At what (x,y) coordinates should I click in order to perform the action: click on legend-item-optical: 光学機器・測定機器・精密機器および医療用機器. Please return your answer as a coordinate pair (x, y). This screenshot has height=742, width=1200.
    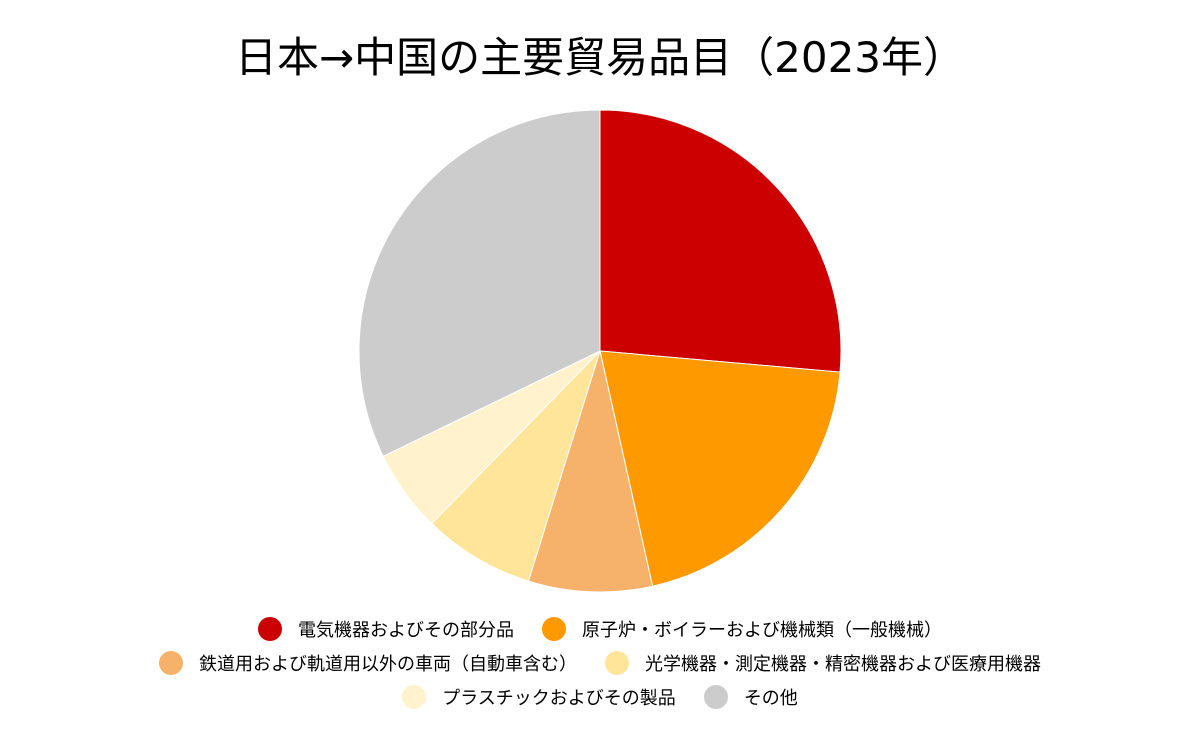
    Looking at the image, I should click on (823, 663).